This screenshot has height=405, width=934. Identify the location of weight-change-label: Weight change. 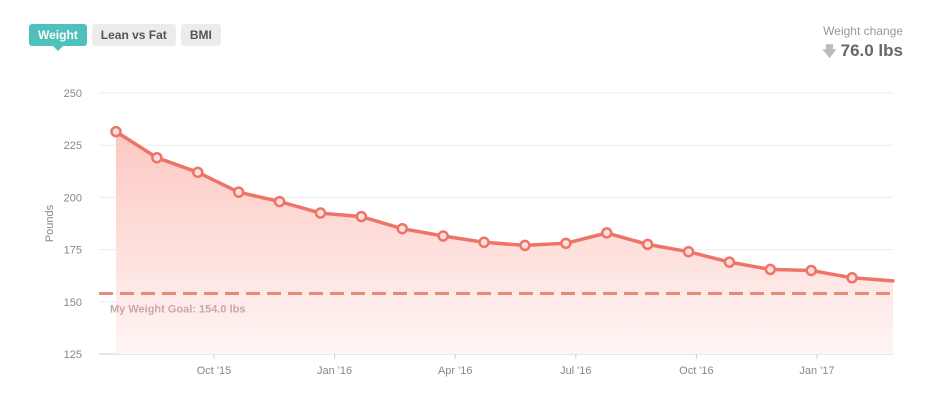
(863, 31).